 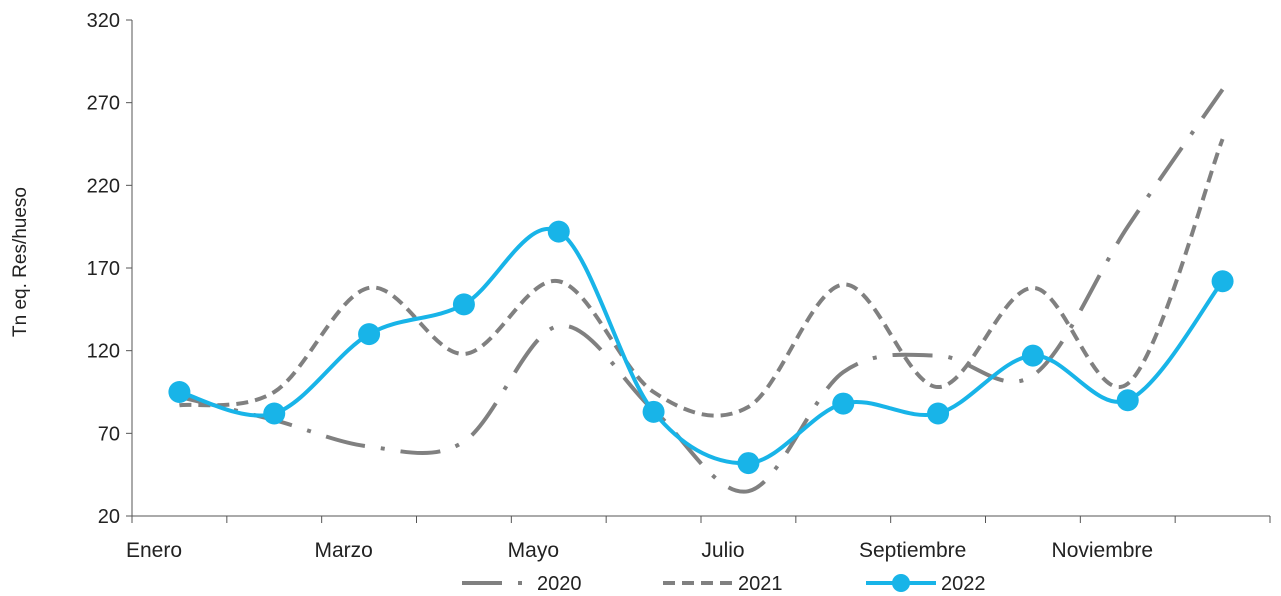 What do you see at coordinates (103, 352) in the screenshot?
I see `y-tick-label: 120` at bounding box center [103, 352].